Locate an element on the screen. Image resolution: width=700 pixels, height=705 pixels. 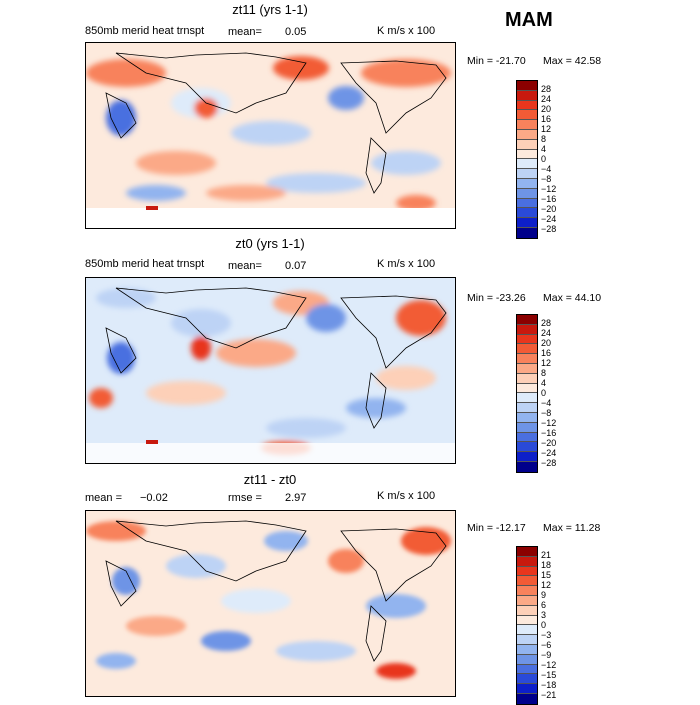
panel-3-min: Min = -12.17 is located at coordinates (496, 528).